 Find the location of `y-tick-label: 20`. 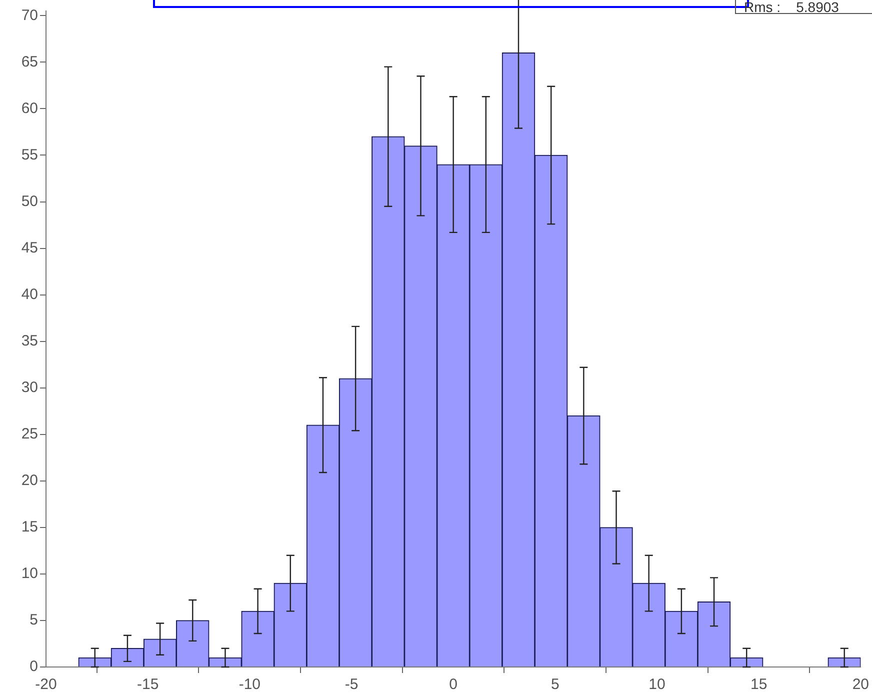

y-tick-label: 20 is located at coordinates (29, 481).